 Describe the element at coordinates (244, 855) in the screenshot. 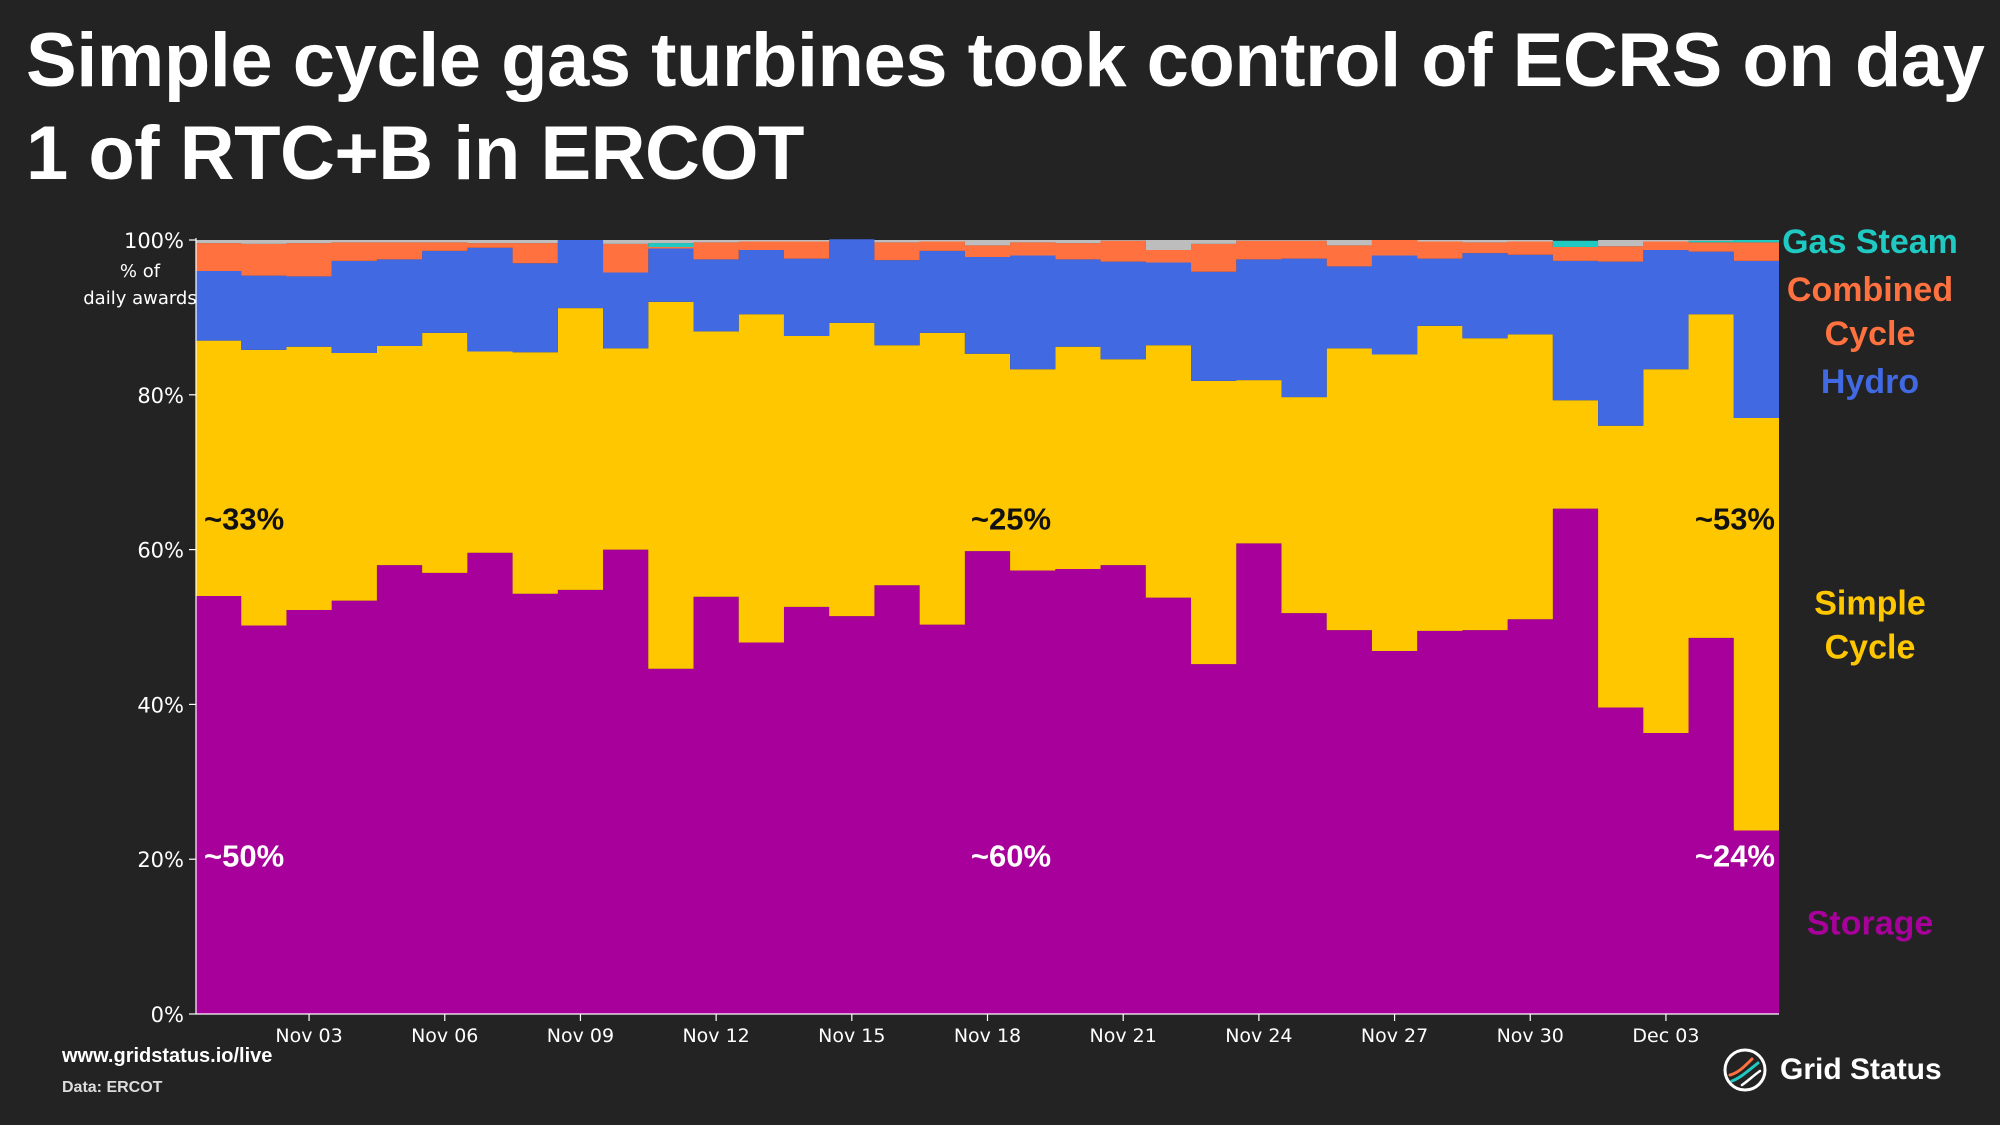

I see `annotation-label: ~50%` at that location.